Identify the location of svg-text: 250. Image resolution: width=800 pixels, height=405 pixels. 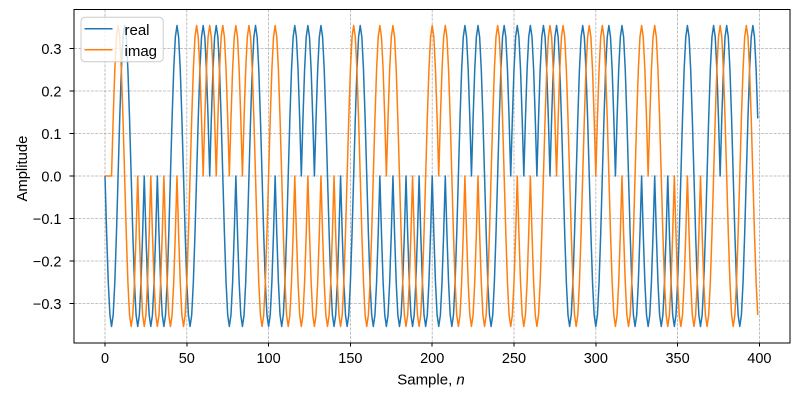
(514, 359).